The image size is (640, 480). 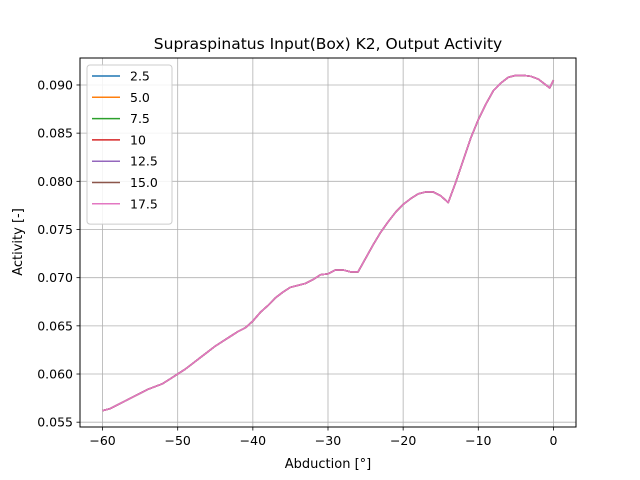 What do you see at coordinates (403, 440) in the screenshot?
I see `x-tick-label: −20` at bounding box center [403, 440].